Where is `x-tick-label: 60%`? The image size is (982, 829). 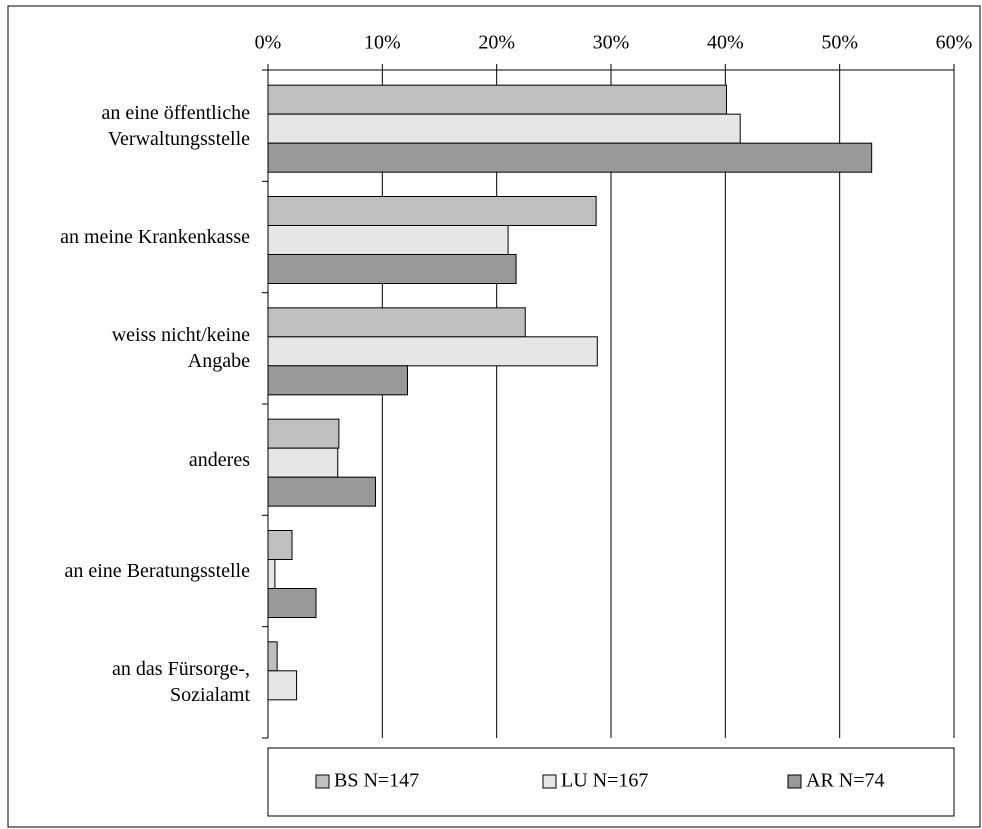 x-tick-label: 60% is located at coordinates (954, 43).